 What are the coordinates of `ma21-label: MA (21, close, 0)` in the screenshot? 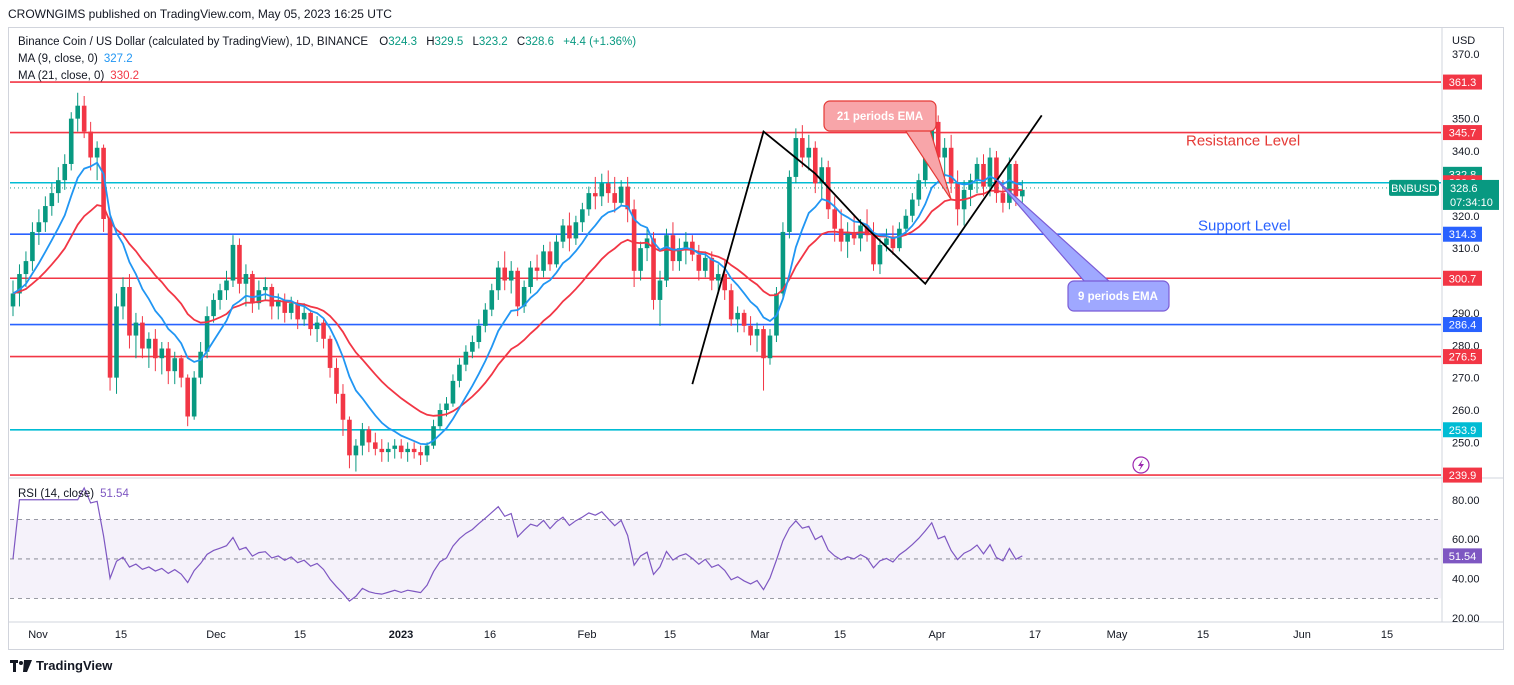 It's located at (61, 76).